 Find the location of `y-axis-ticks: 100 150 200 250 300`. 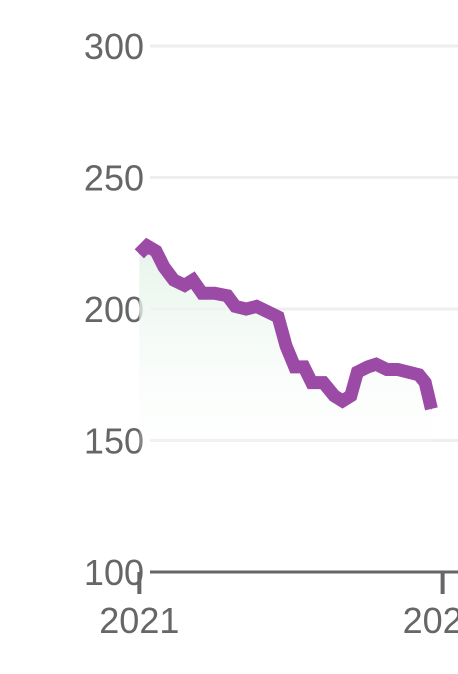

y-axis-ticks: 100 150 200 250 300 is located at coordinates (114, 309).